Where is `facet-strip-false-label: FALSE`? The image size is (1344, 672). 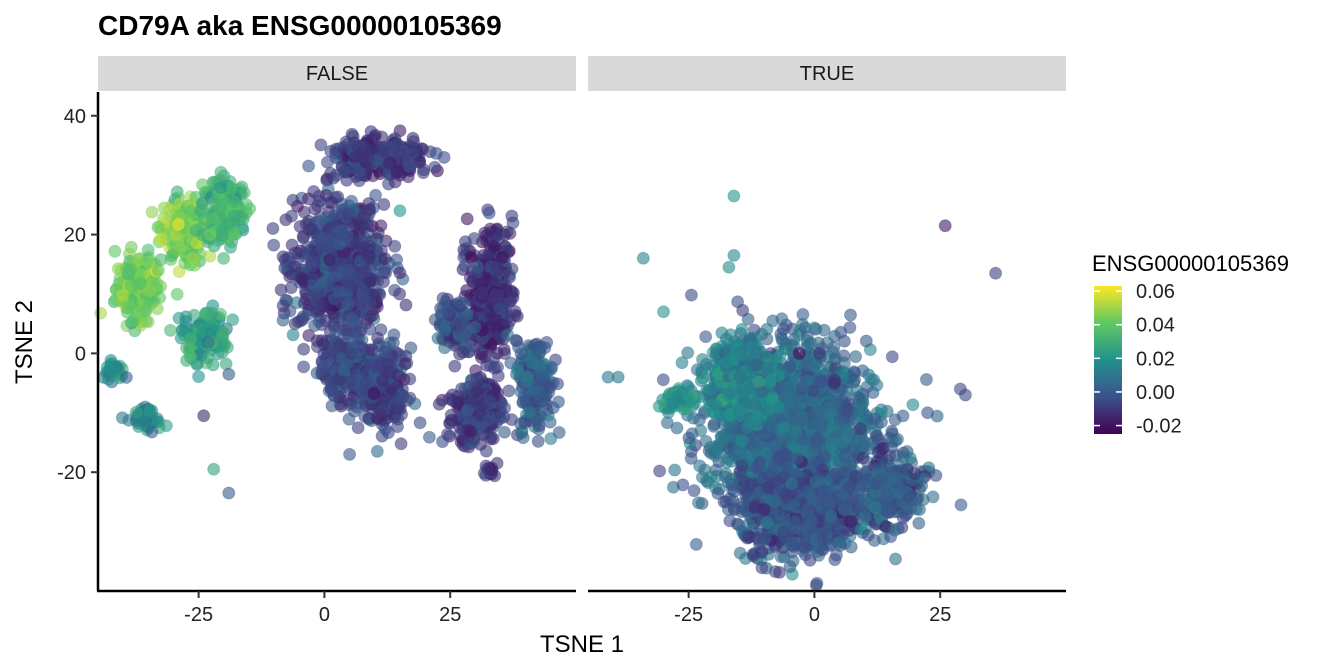
facet-strip-false-label: FALSE is located at coordinates (337, 74).